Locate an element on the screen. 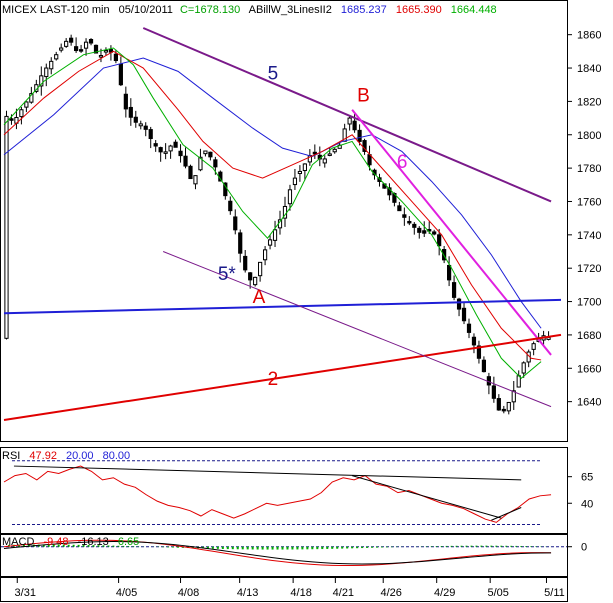 The image size is (613, 603). annotation-label: A is located at coordinates (259, 297).